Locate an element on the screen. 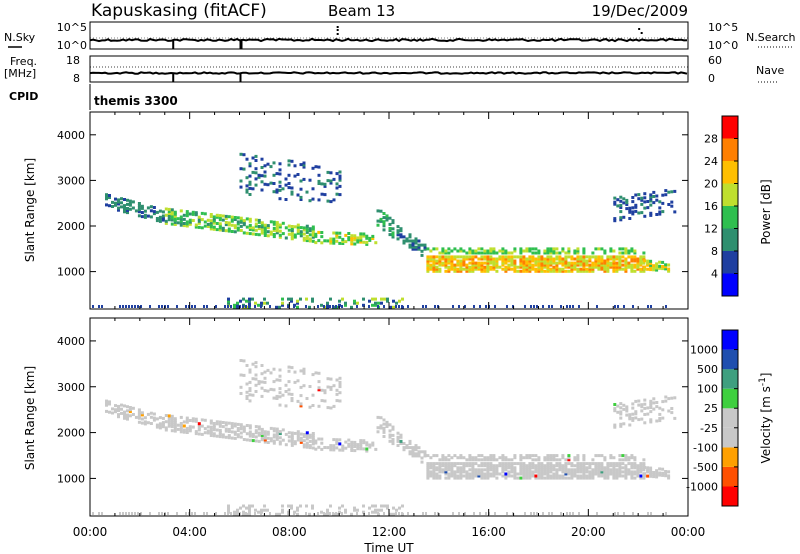 The image size is (800, 554). y-tick-label: 1000 is located at coordinates (71, 478).